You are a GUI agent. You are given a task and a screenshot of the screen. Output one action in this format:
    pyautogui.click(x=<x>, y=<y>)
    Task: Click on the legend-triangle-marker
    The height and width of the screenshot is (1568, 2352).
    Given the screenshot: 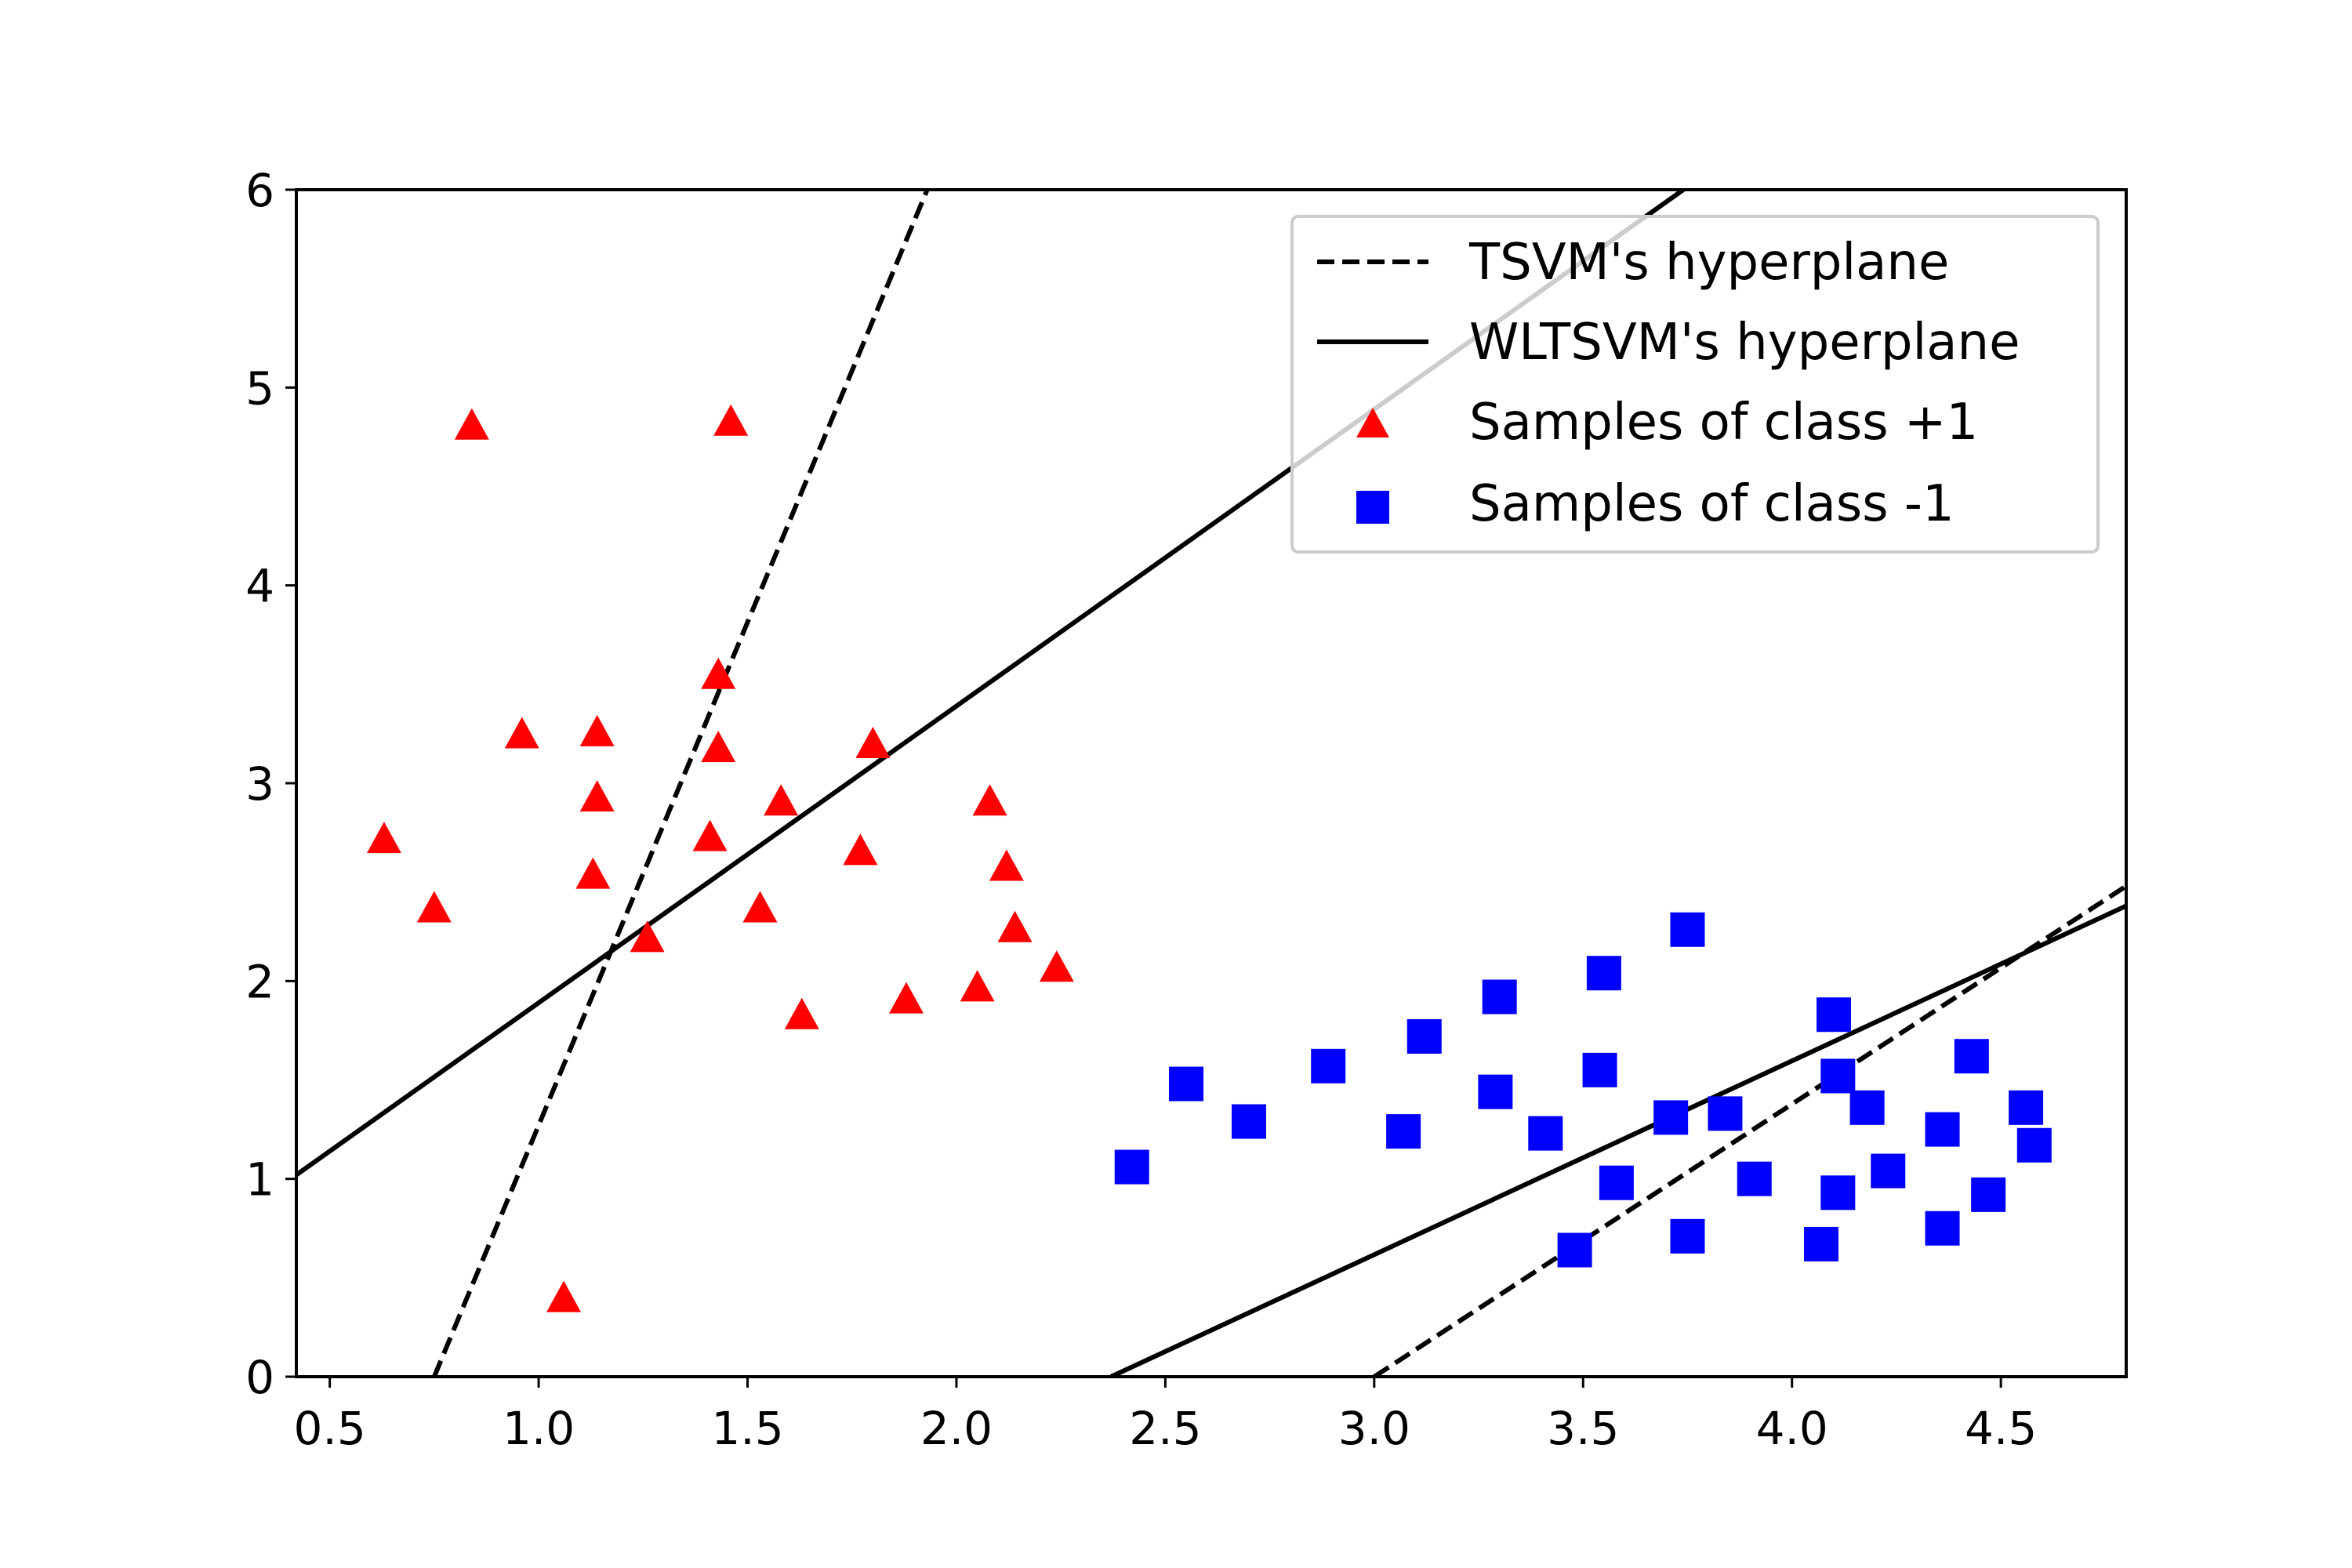 What is the action you would take?
    pyautogui.click(x=1372, y=422)
    